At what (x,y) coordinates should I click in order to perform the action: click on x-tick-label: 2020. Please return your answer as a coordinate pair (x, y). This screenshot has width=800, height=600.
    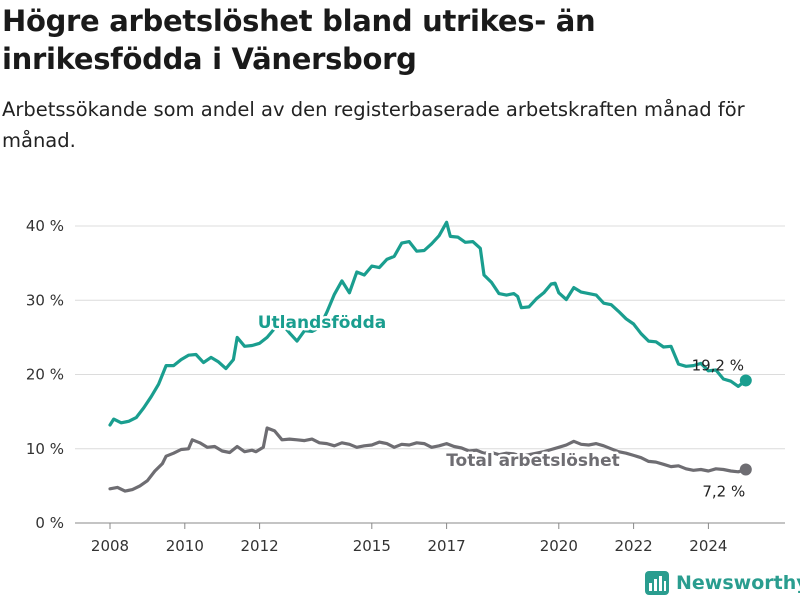
    Looking at the image, I should click on (559, 546).